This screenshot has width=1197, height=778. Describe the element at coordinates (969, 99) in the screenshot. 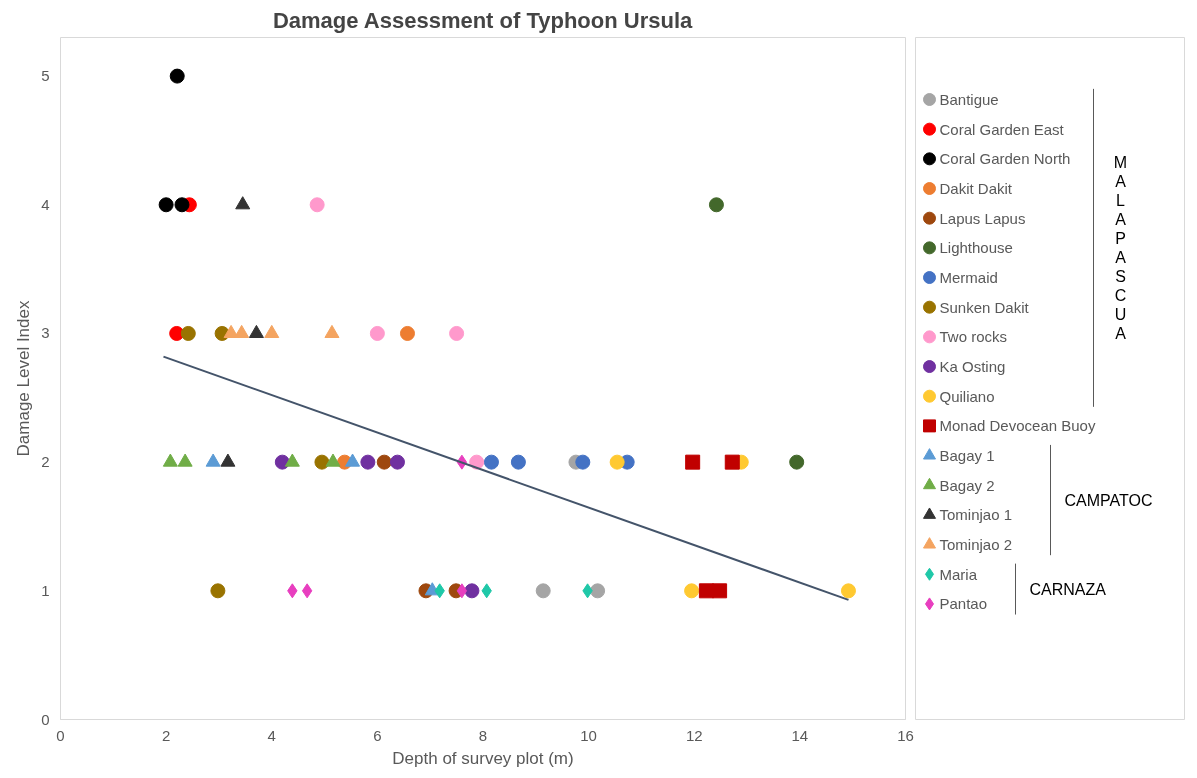

I see `legend-label: Bantigue` at that location.